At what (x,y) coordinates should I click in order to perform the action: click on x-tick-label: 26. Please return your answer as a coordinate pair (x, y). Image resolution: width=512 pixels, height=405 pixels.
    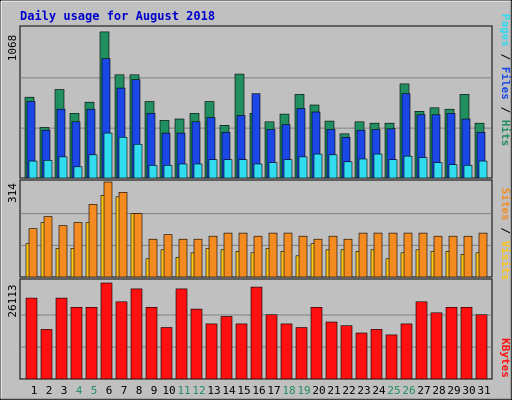
    Looking at the image, I should click on (408, 390).